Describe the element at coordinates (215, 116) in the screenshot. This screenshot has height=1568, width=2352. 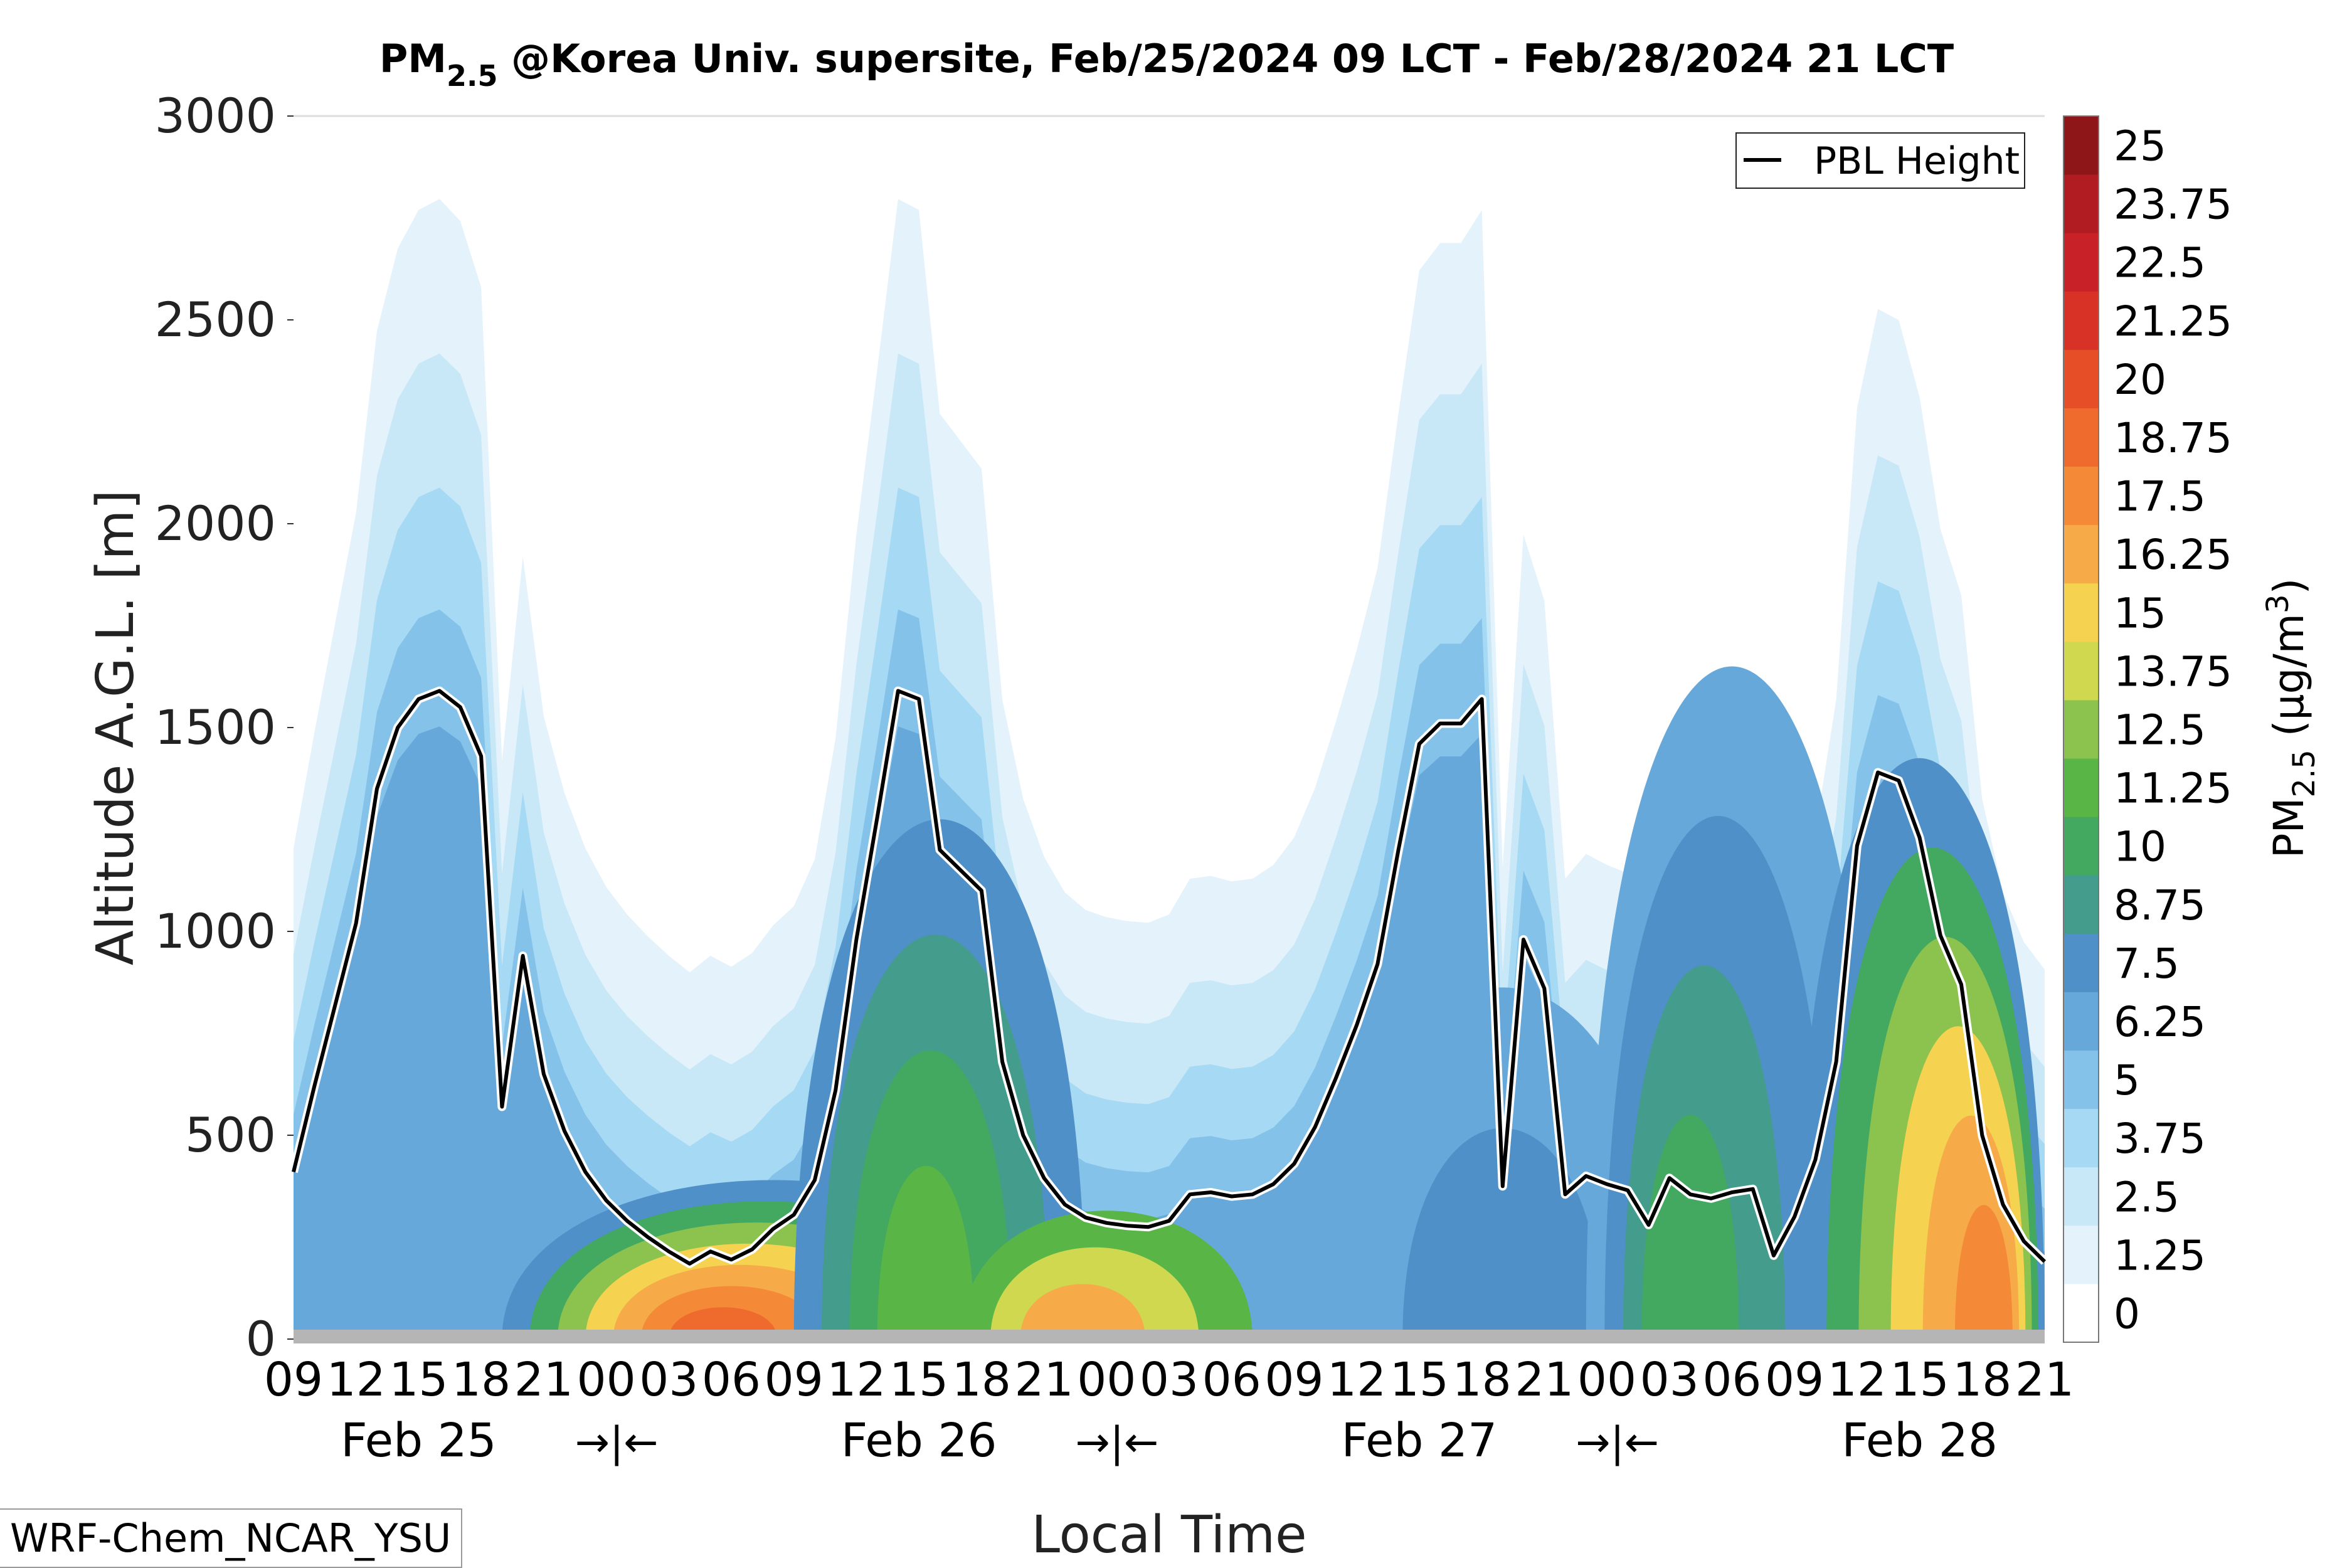
I see `y-tick-label: 3000` at that location.